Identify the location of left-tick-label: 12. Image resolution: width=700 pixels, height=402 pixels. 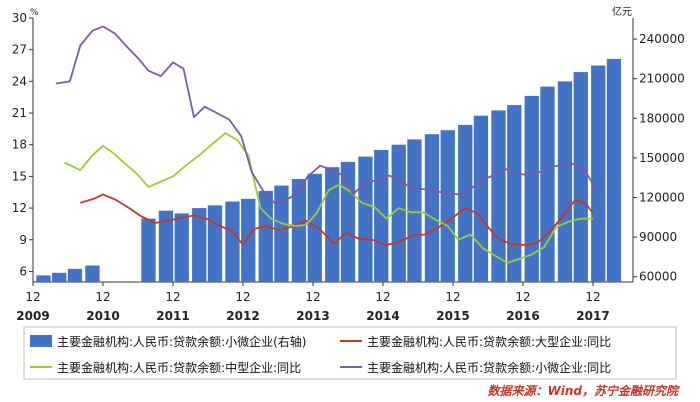
(19, 208).